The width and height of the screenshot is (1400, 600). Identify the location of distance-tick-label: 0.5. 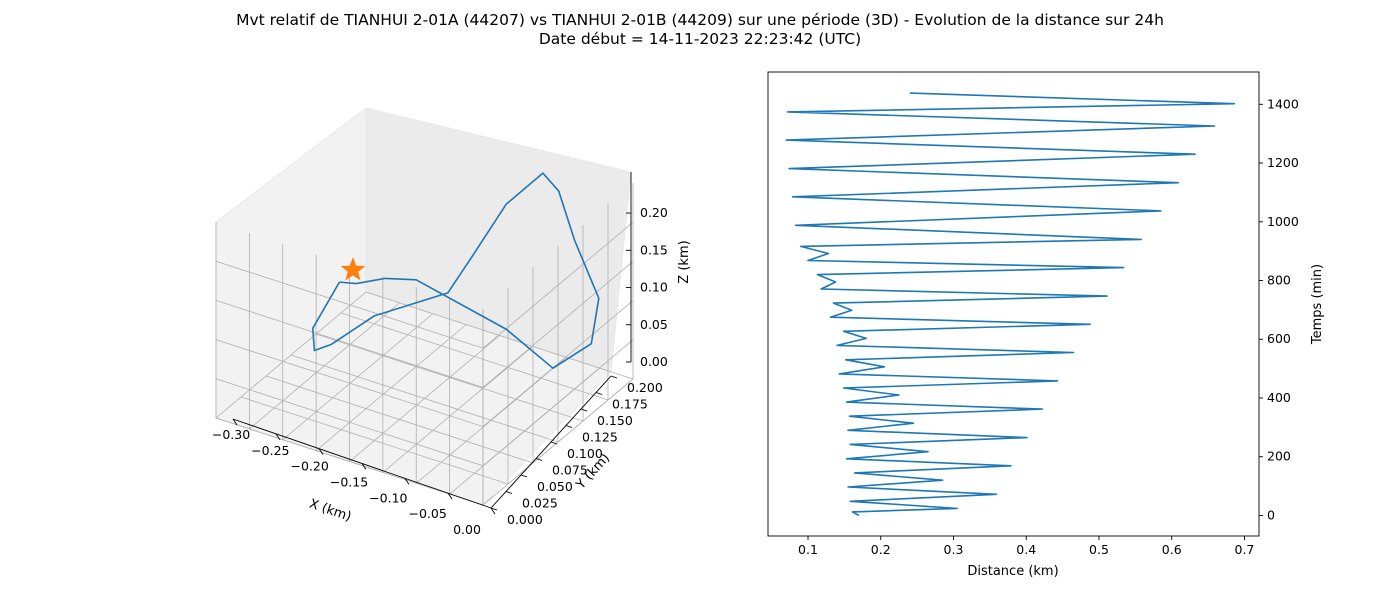
(1099, 549).